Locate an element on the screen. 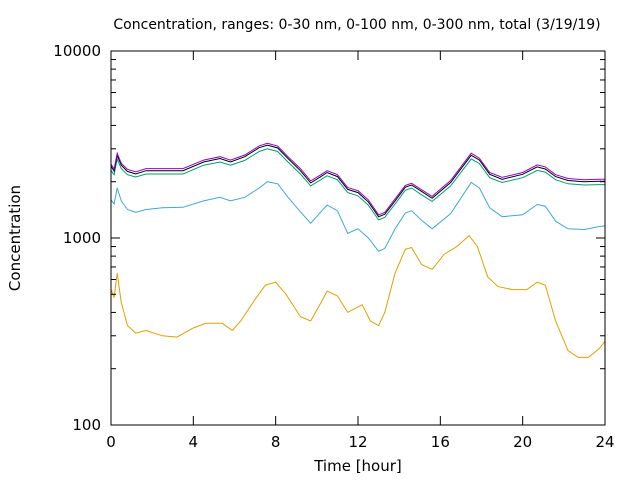 The width and height of the screenshot is (640, 480). y-tick-label: 100 is located at coordinates (86, 425).